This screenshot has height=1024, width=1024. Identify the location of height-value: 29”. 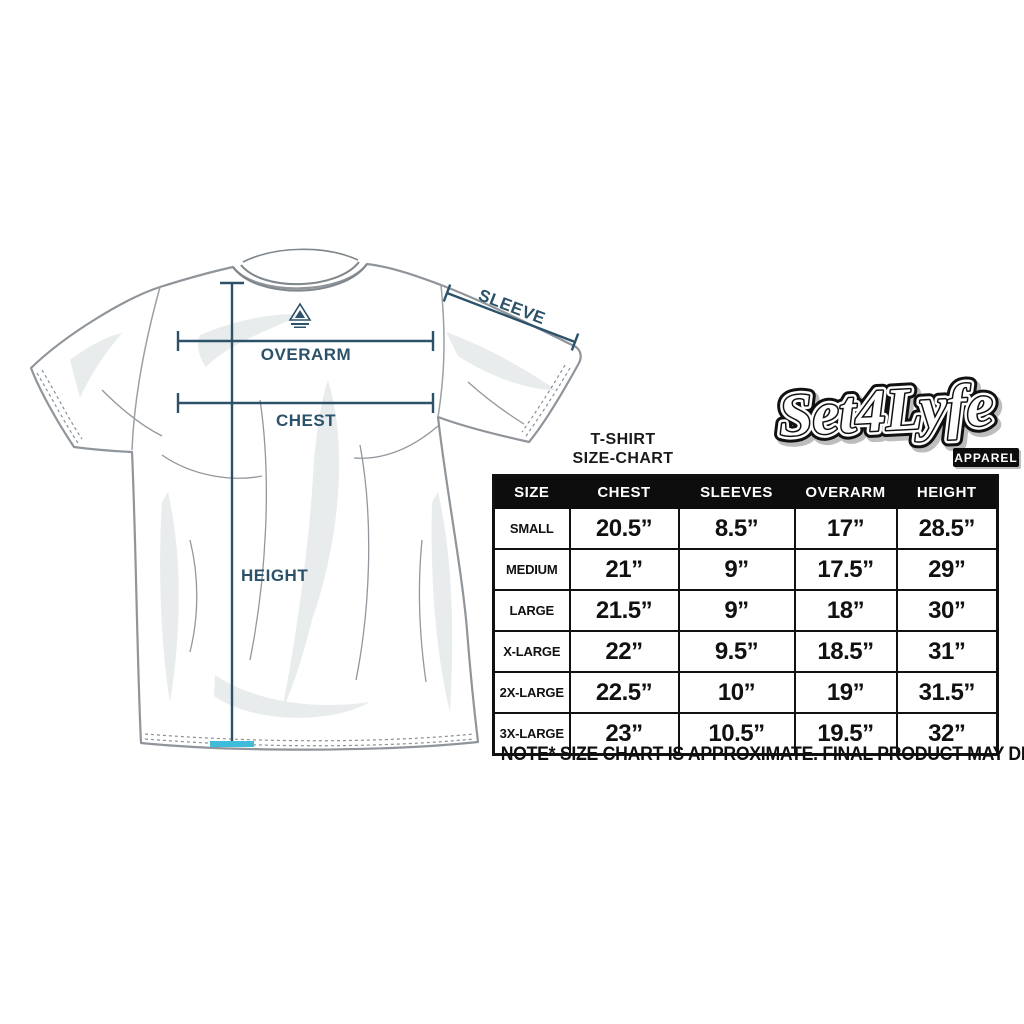
(947, 569).